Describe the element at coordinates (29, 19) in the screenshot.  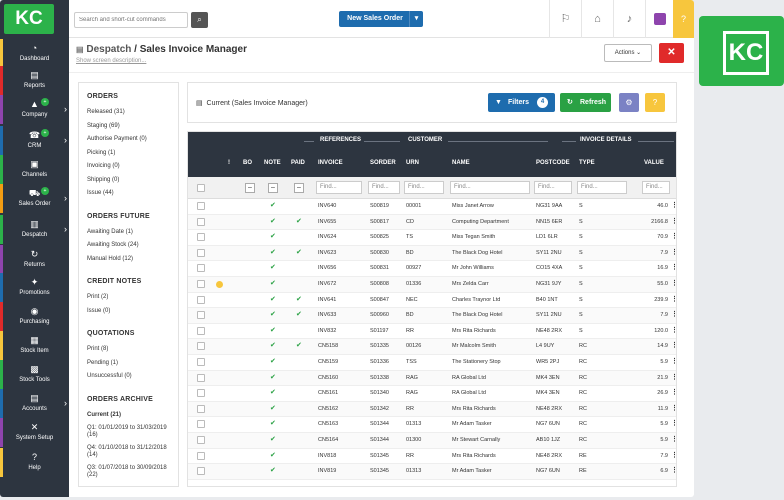
I see `kc-logo: KC` at that location.